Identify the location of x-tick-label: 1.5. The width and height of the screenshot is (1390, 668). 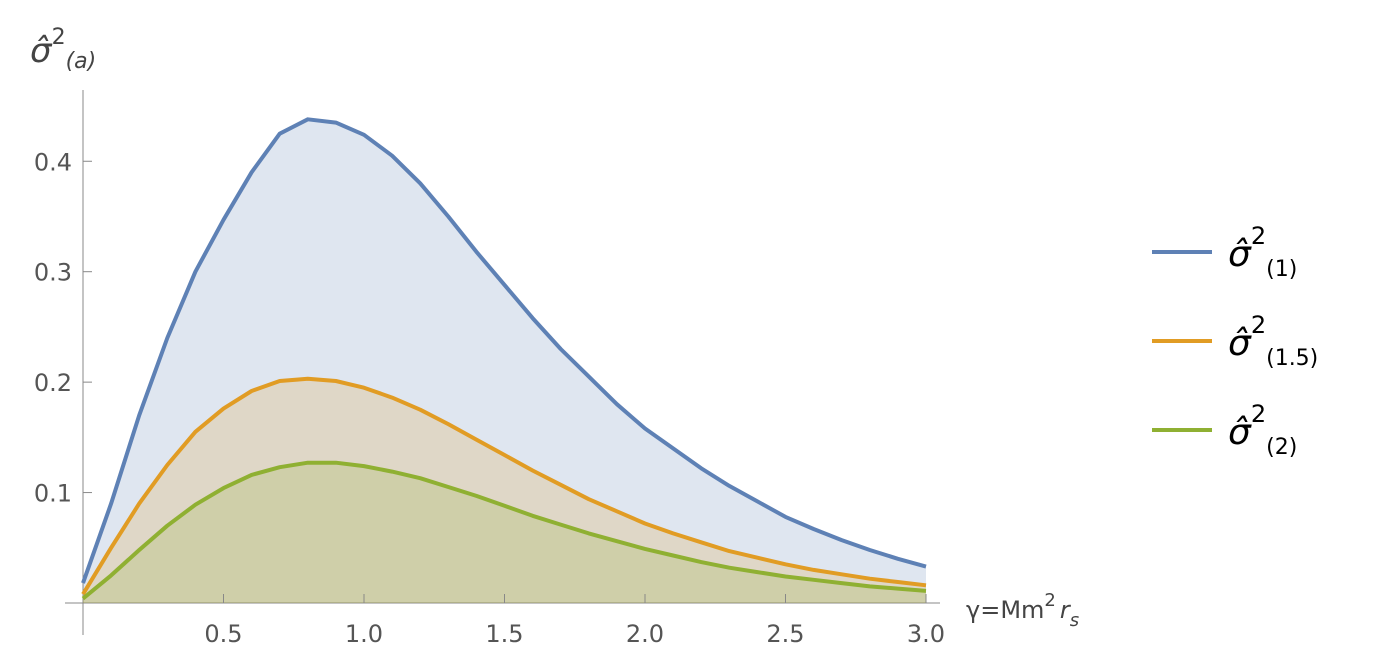
(504, 634).